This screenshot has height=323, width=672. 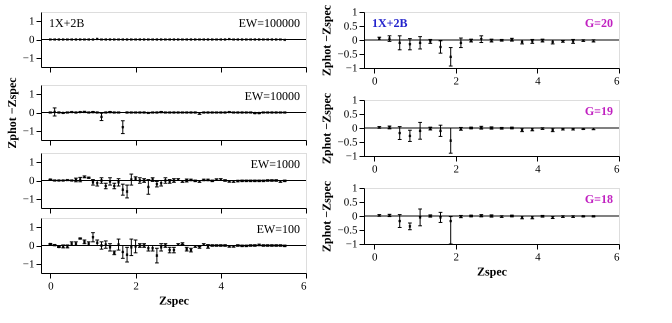 What do you see at coordinates (272, 96) in the screenshot?
I see `annotation: EW=10000` at bounding box center [272, 96].